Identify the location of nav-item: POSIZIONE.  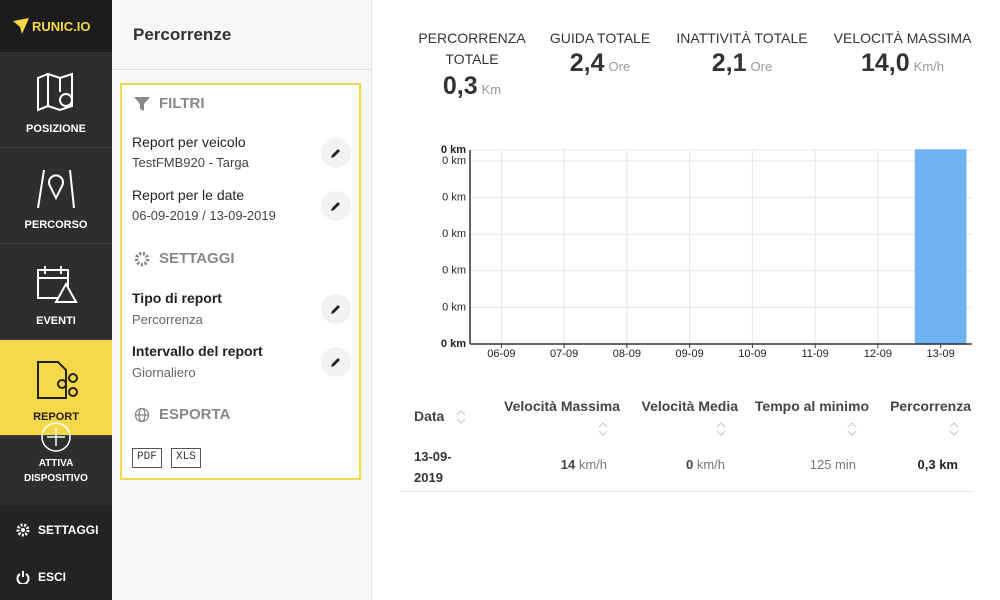
(56, 100).